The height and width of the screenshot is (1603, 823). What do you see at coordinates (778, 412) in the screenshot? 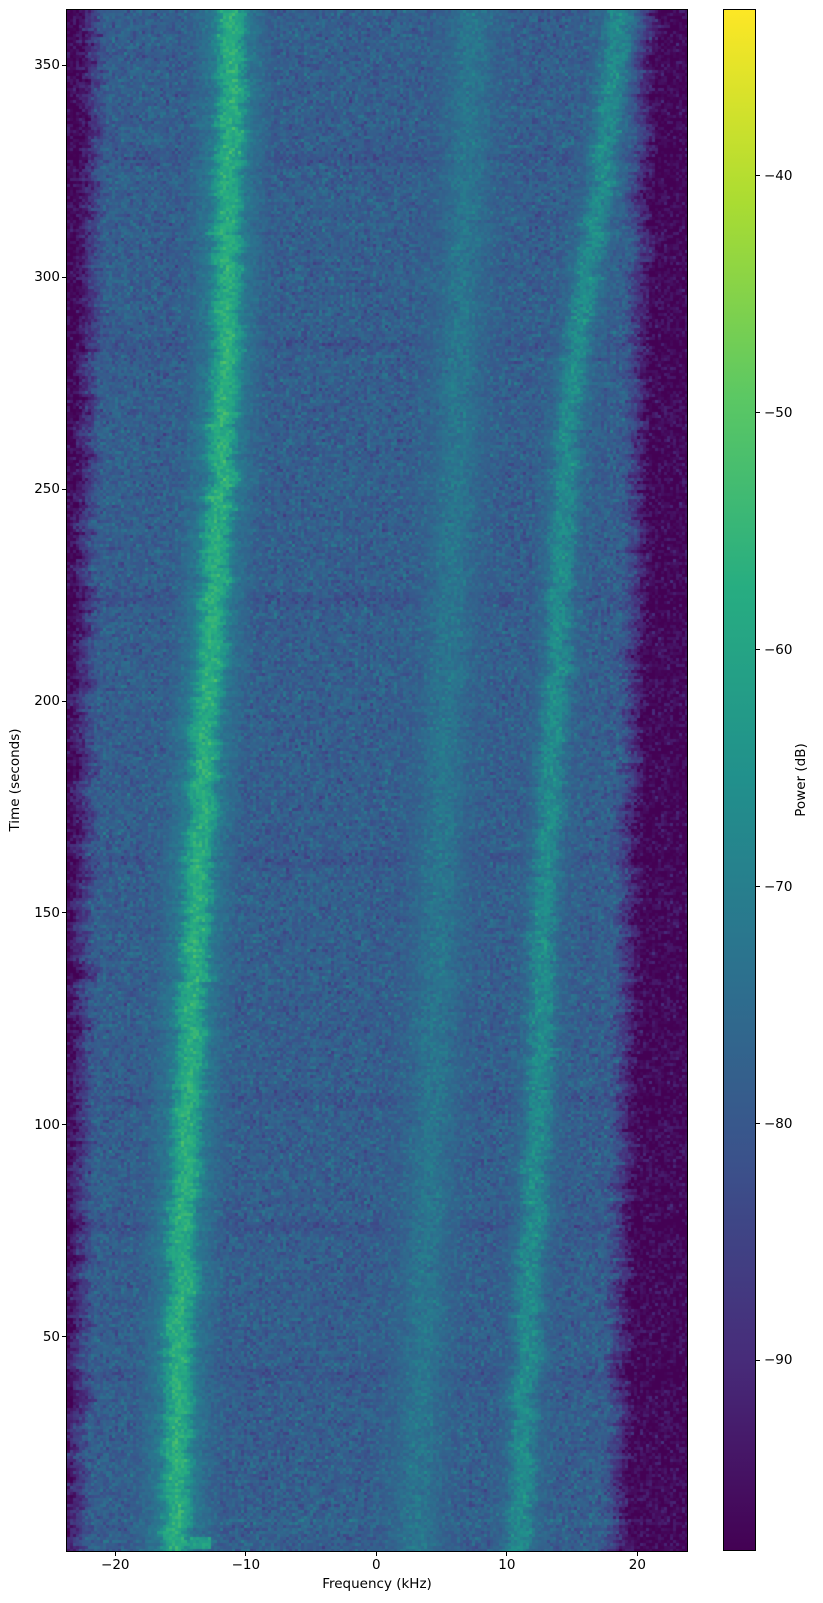
I see `colorbar-tick-label: −50` at bounding box center [778, 412].